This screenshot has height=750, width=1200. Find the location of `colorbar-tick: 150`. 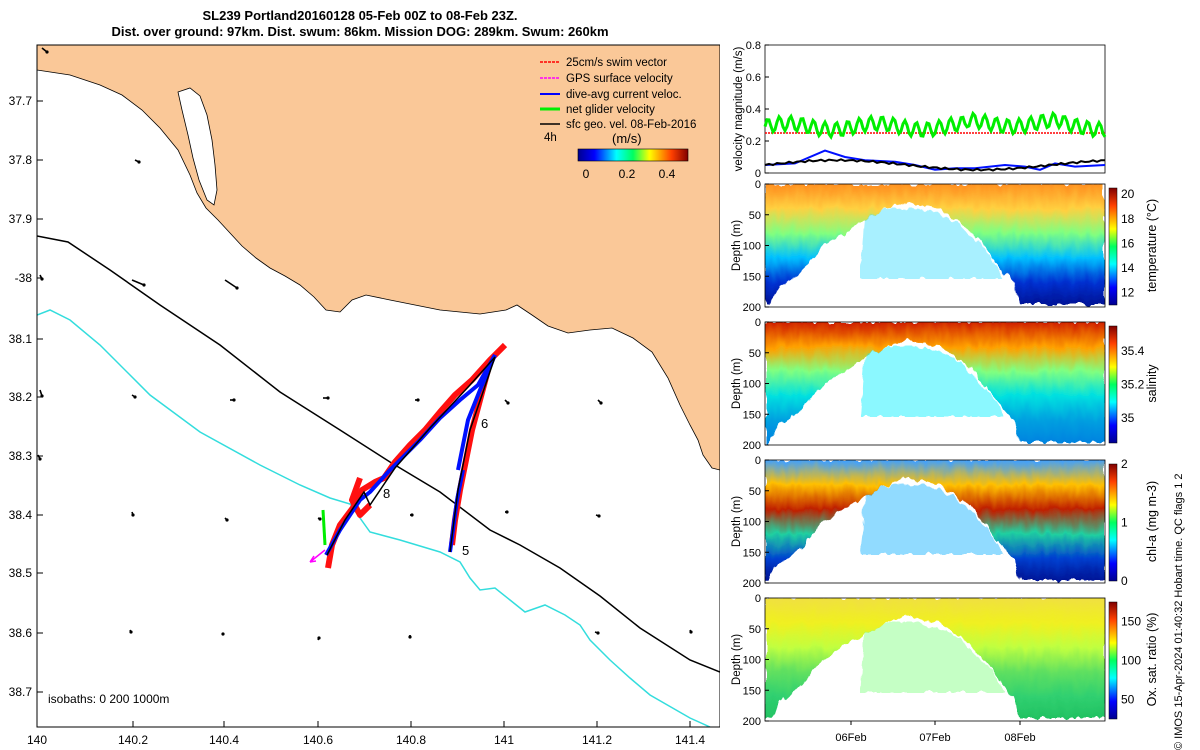

colorbar-tick: 150 is located at coordinates (1131, 622).